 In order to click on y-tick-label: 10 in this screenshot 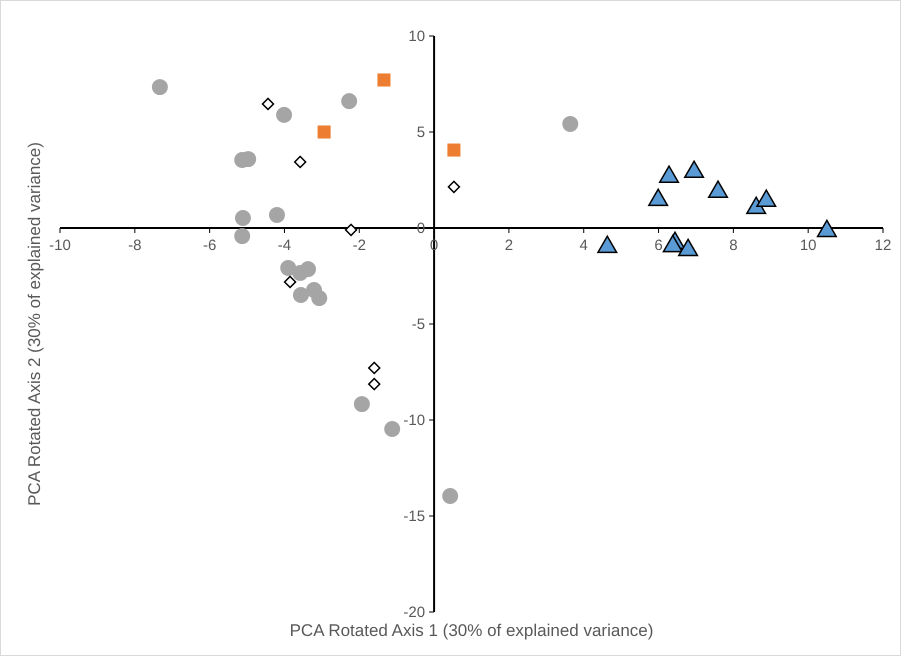, I will do `click(417, 36)`.